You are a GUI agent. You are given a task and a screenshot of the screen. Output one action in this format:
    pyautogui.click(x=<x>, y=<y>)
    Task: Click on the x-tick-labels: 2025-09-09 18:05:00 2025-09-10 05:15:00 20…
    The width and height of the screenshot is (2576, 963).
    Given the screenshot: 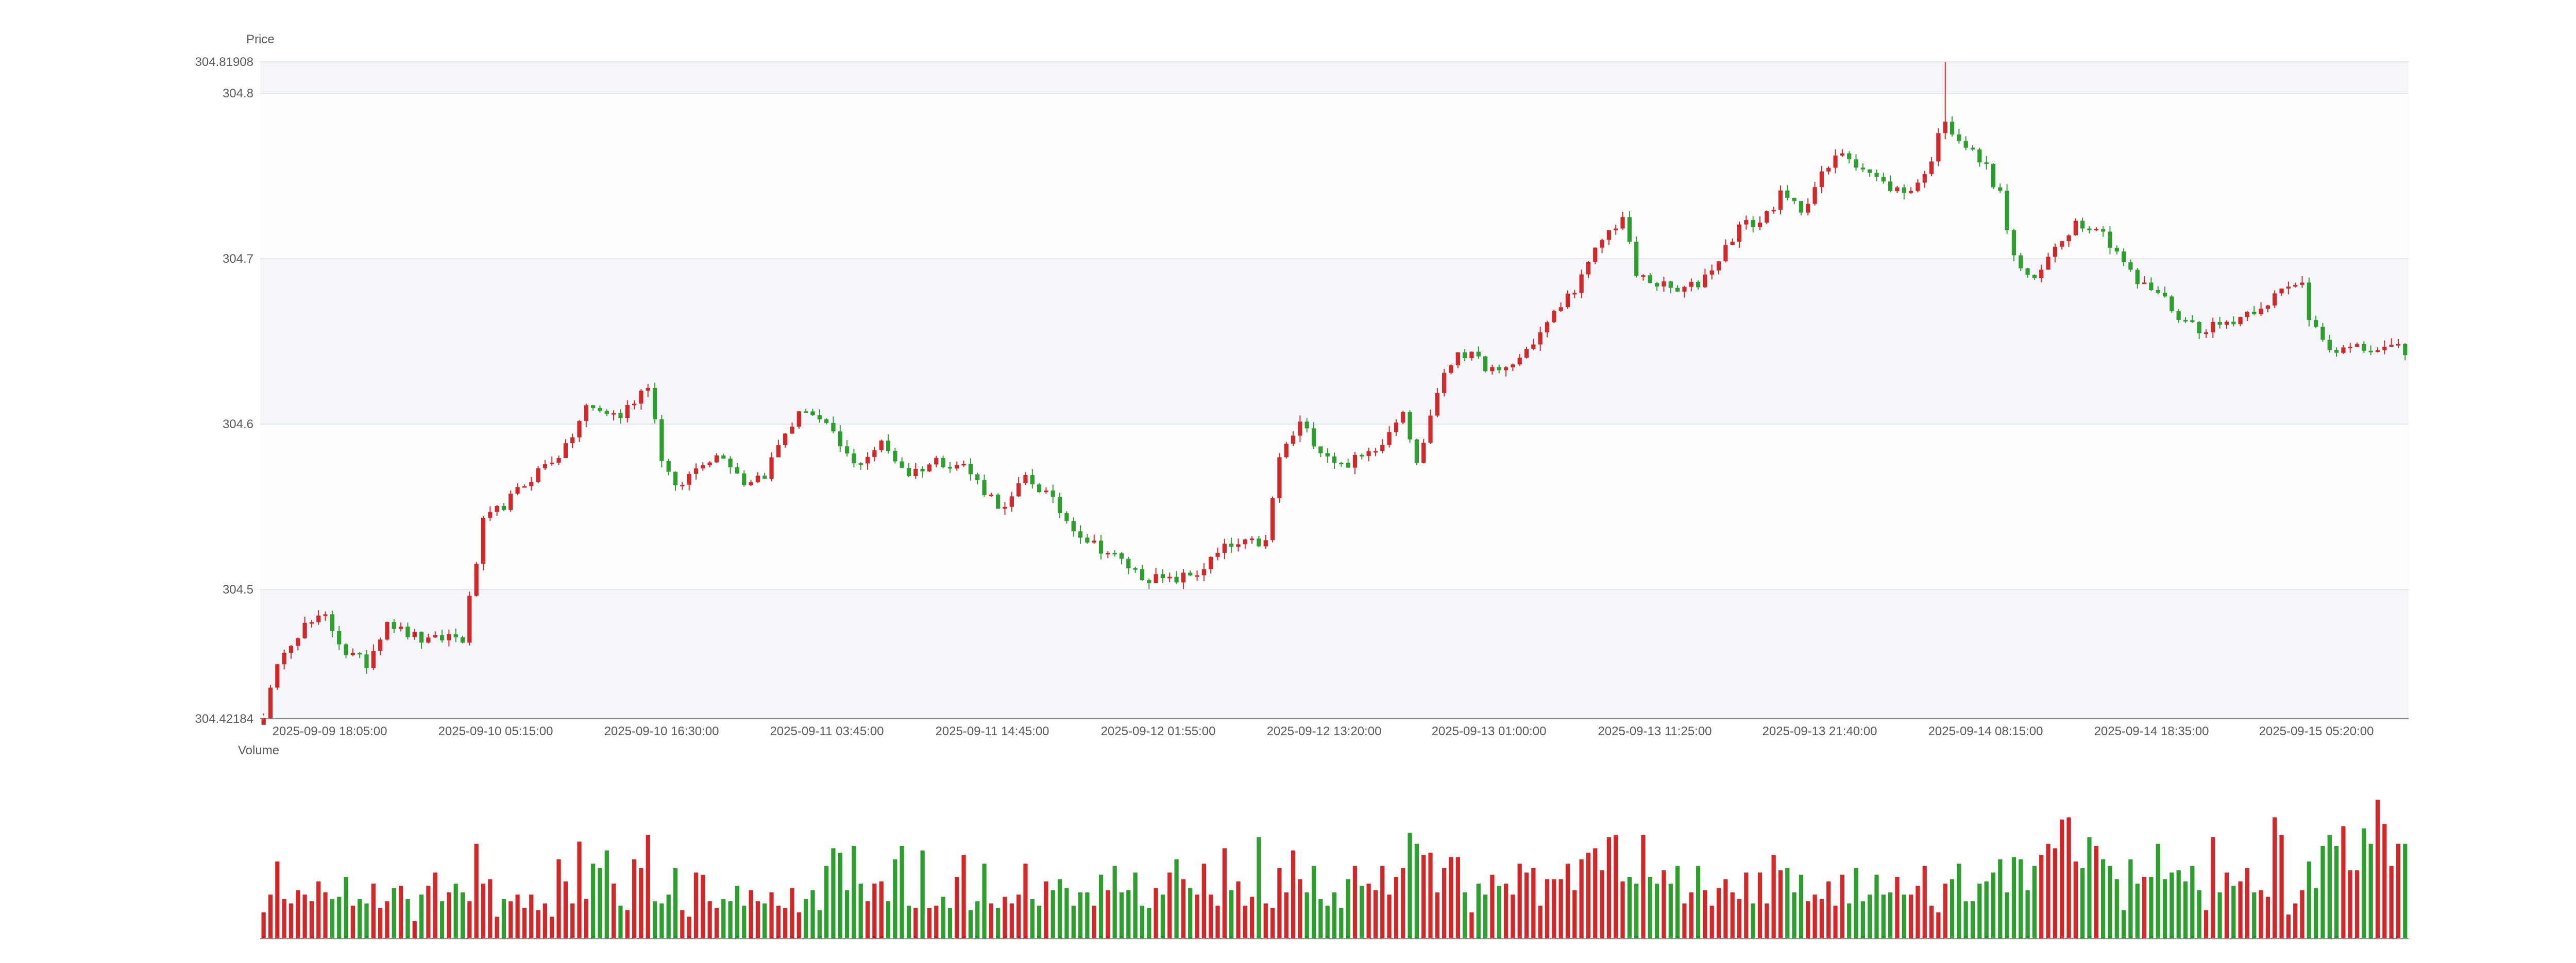 What is the action you would take?
    pyautogui.click(x=1323, y=731)
    